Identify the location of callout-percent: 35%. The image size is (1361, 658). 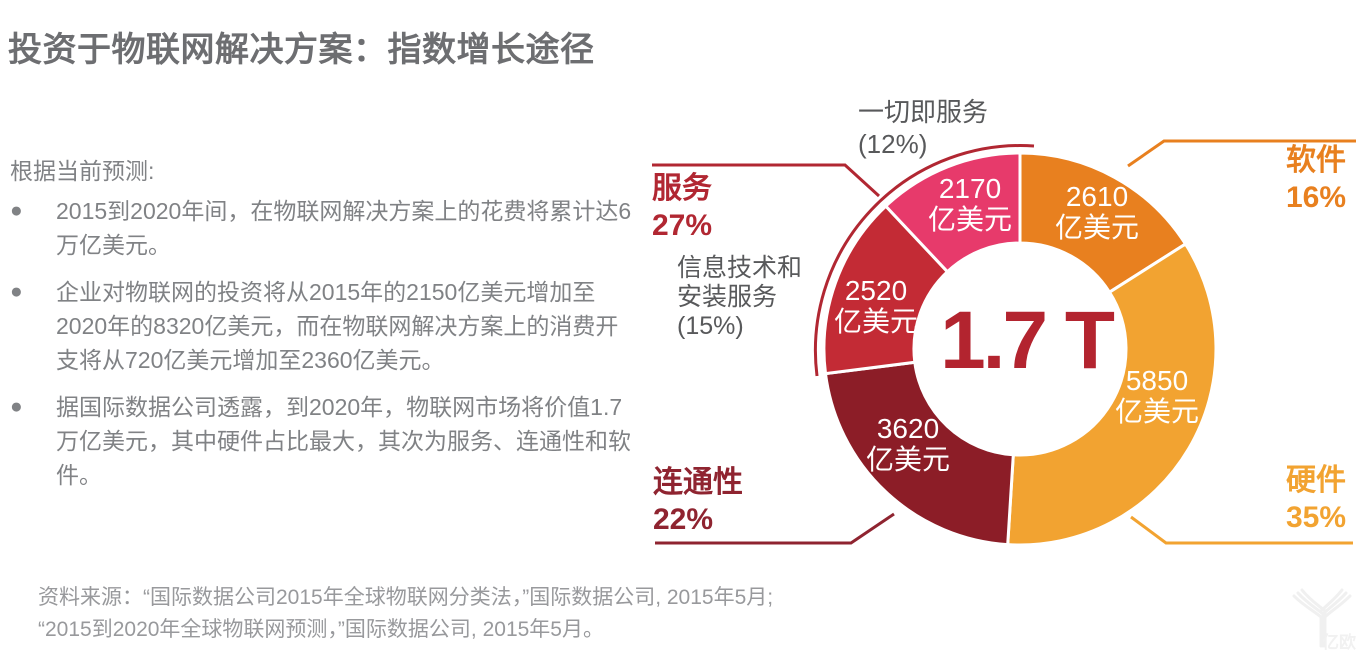
(1316, 517).